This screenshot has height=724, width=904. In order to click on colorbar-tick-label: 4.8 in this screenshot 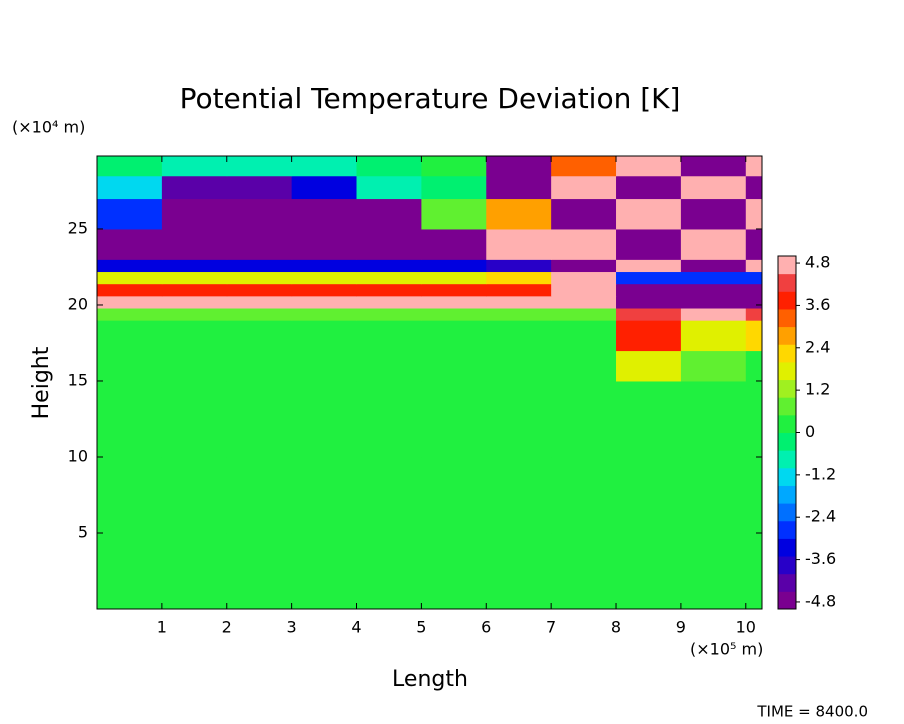, I will do `click(817, 262)`.